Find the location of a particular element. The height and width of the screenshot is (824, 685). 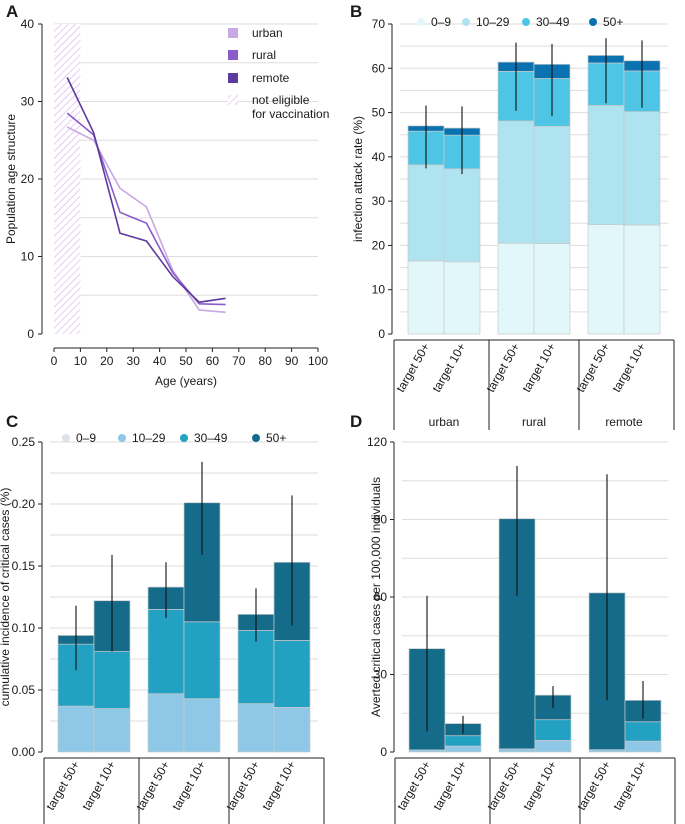

y-tick-label: 70 is located at coordinates (379, 24).